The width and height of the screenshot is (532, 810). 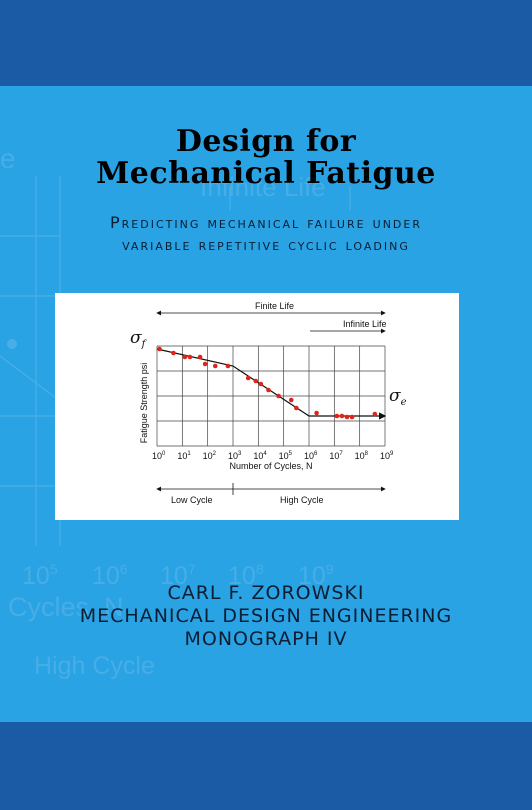 What do you see at coordinates (286, 456) in the screenshot?
I see `x-tick-label: 105` at bounding box center [286, 456].